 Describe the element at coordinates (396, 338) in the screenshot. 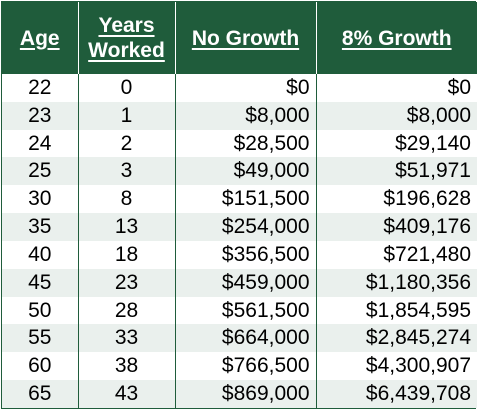

I see `cell-8pct-growth: $2,845,274` at that location.